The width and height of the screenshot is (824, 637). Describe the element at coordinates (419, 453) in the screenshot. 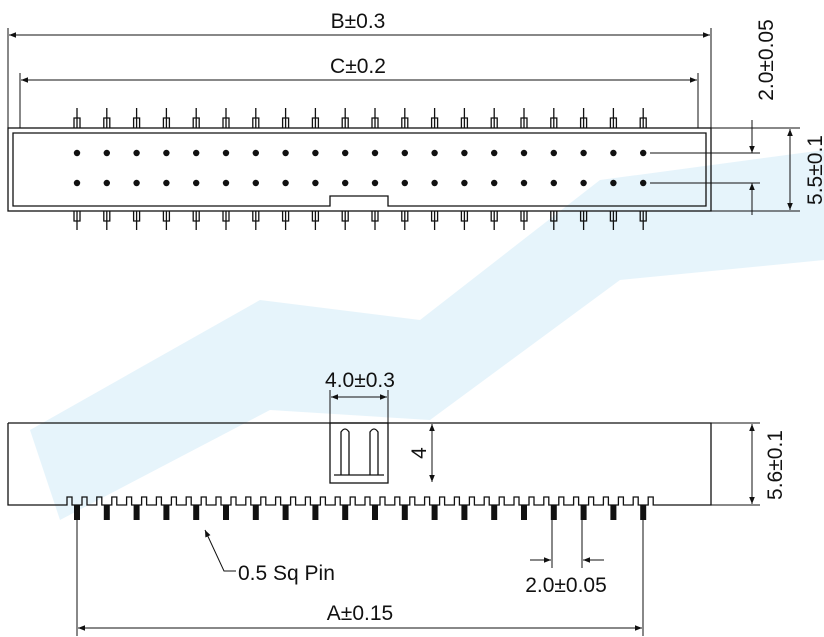

I see `dimension-label: 4` at that location.